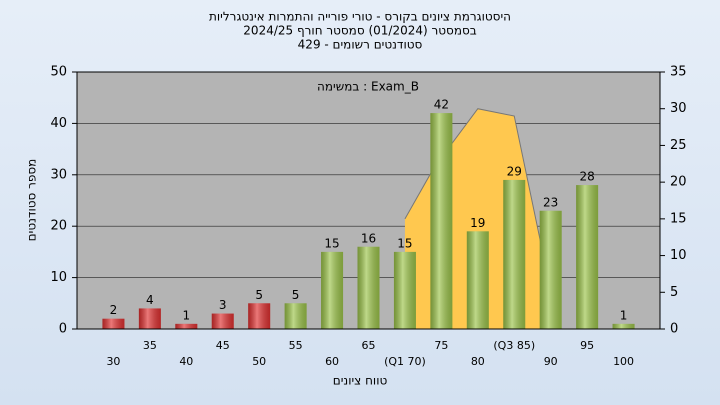  What do you see at coordinates (551, 361) in the screenshot?
I see `x-tick-label: 90` at bounding box center [551, 361].